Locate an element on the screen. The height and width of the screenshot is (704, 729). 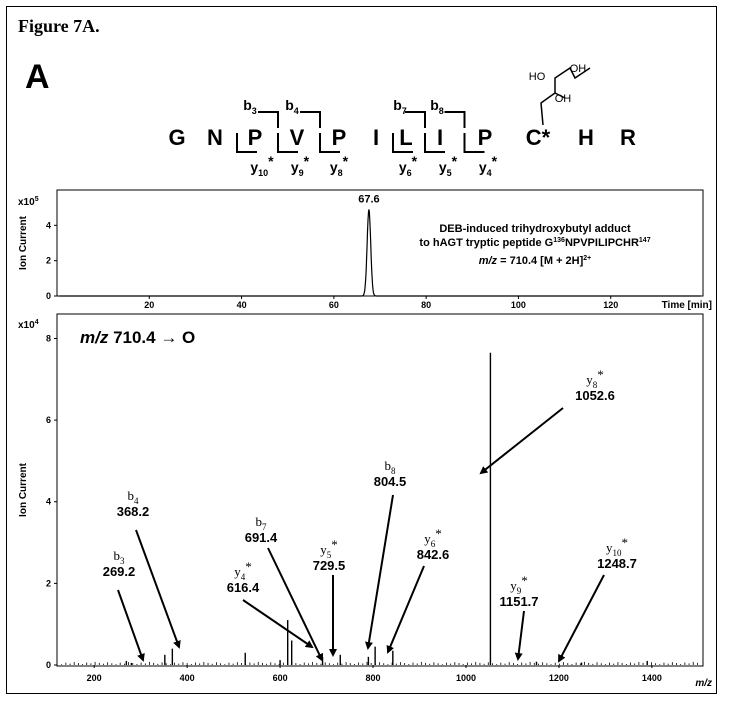
ms2-y-tick-label: 8 is located at coordinates (48, 338).